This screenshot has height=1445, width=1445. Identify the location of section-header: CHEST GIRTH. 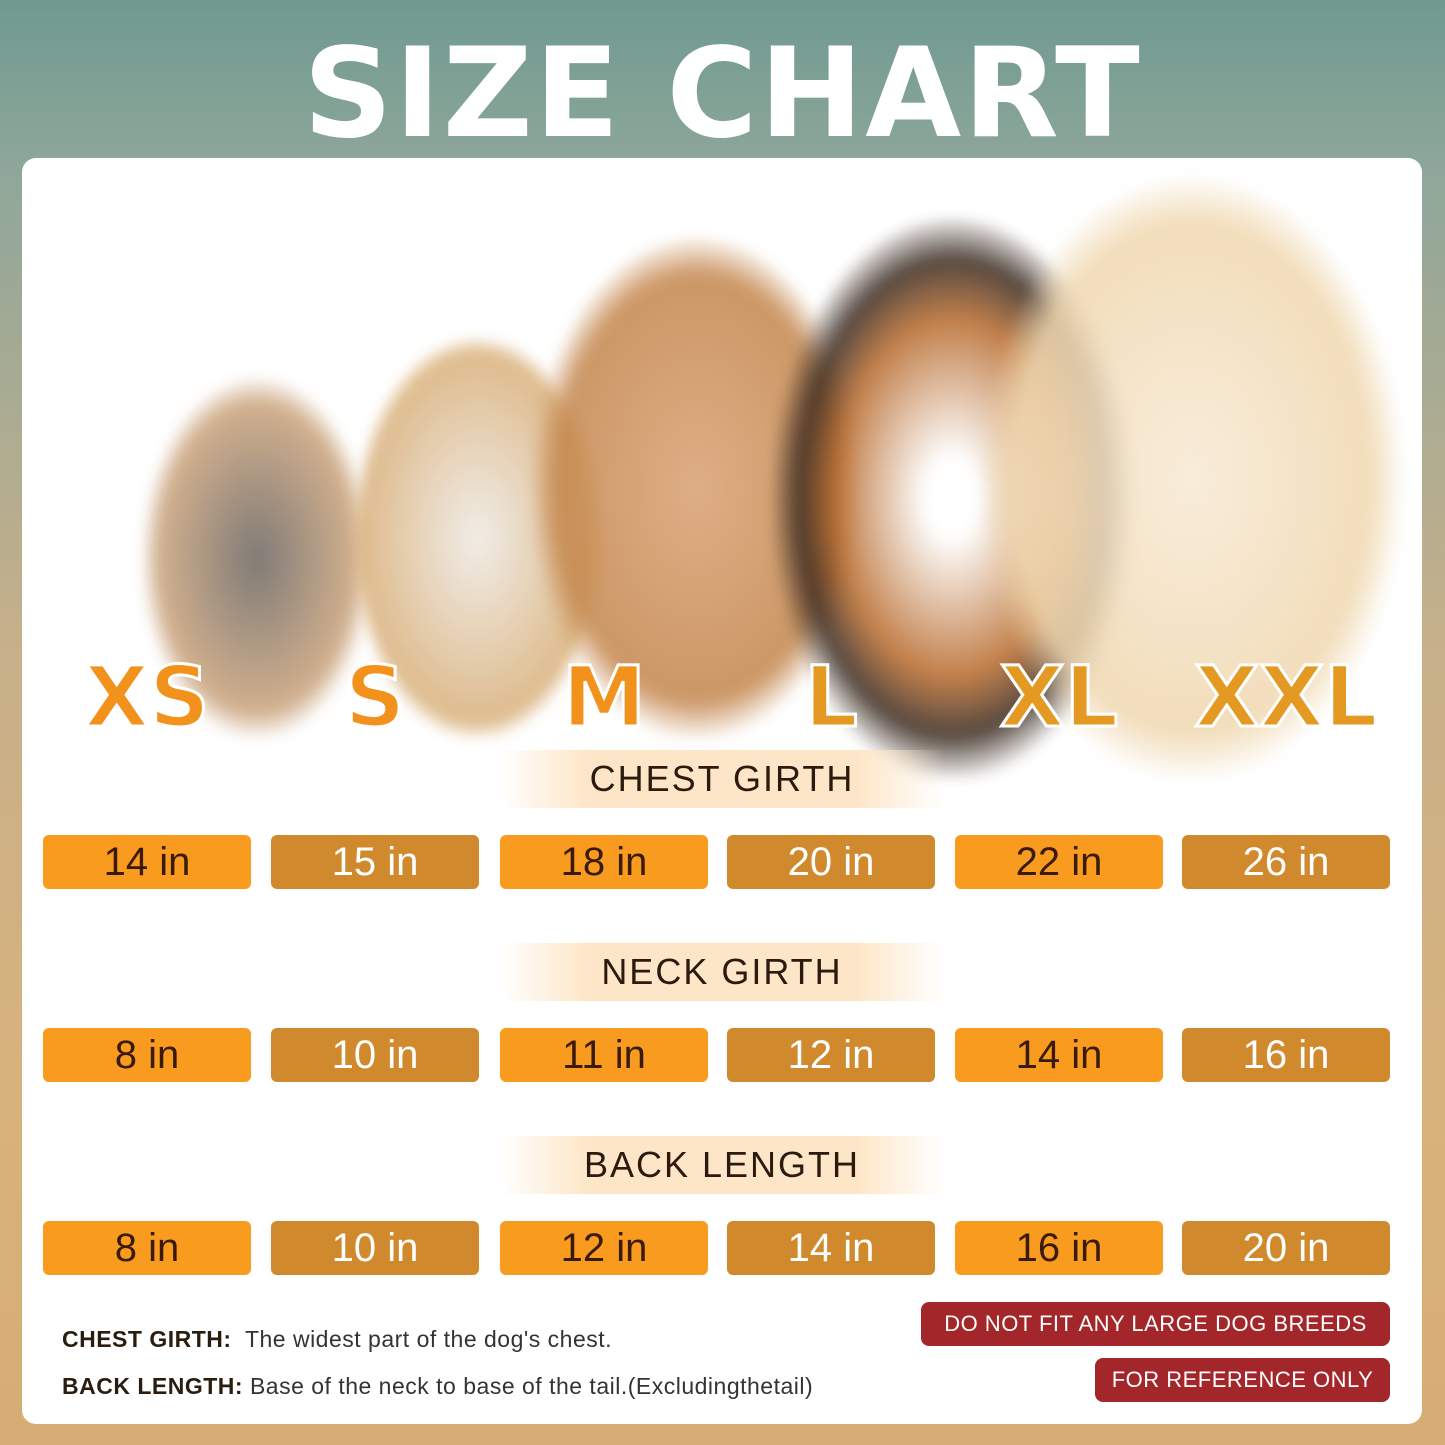
(722, 779).